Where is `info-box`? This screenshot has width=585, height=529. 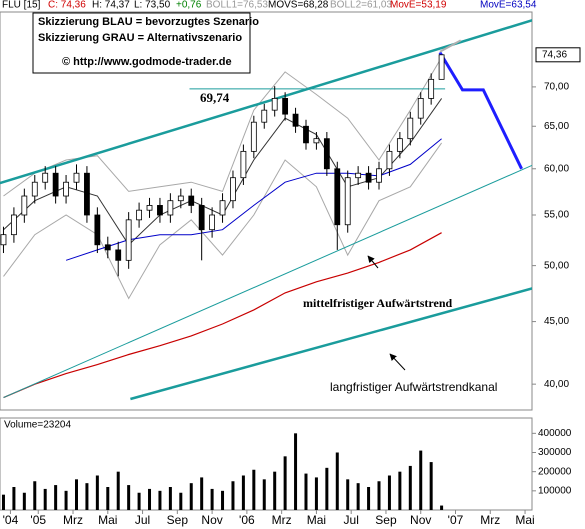 info-box is located at coordinates (141, 43).